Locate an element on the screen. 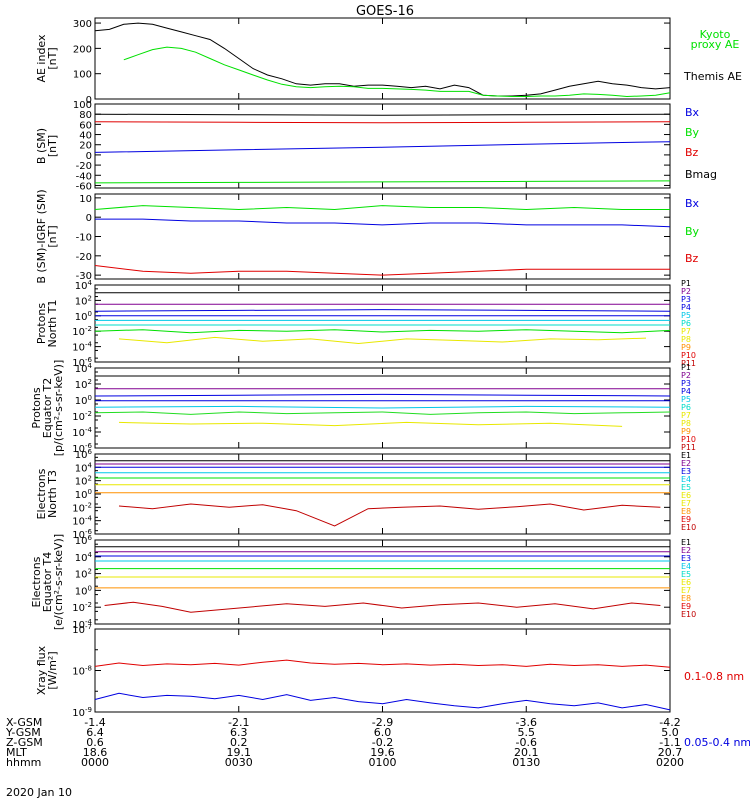 This screenshot has height=804, width=750. ephemeris-value-mlt: 18.6 is located at coordinates (95, 752).